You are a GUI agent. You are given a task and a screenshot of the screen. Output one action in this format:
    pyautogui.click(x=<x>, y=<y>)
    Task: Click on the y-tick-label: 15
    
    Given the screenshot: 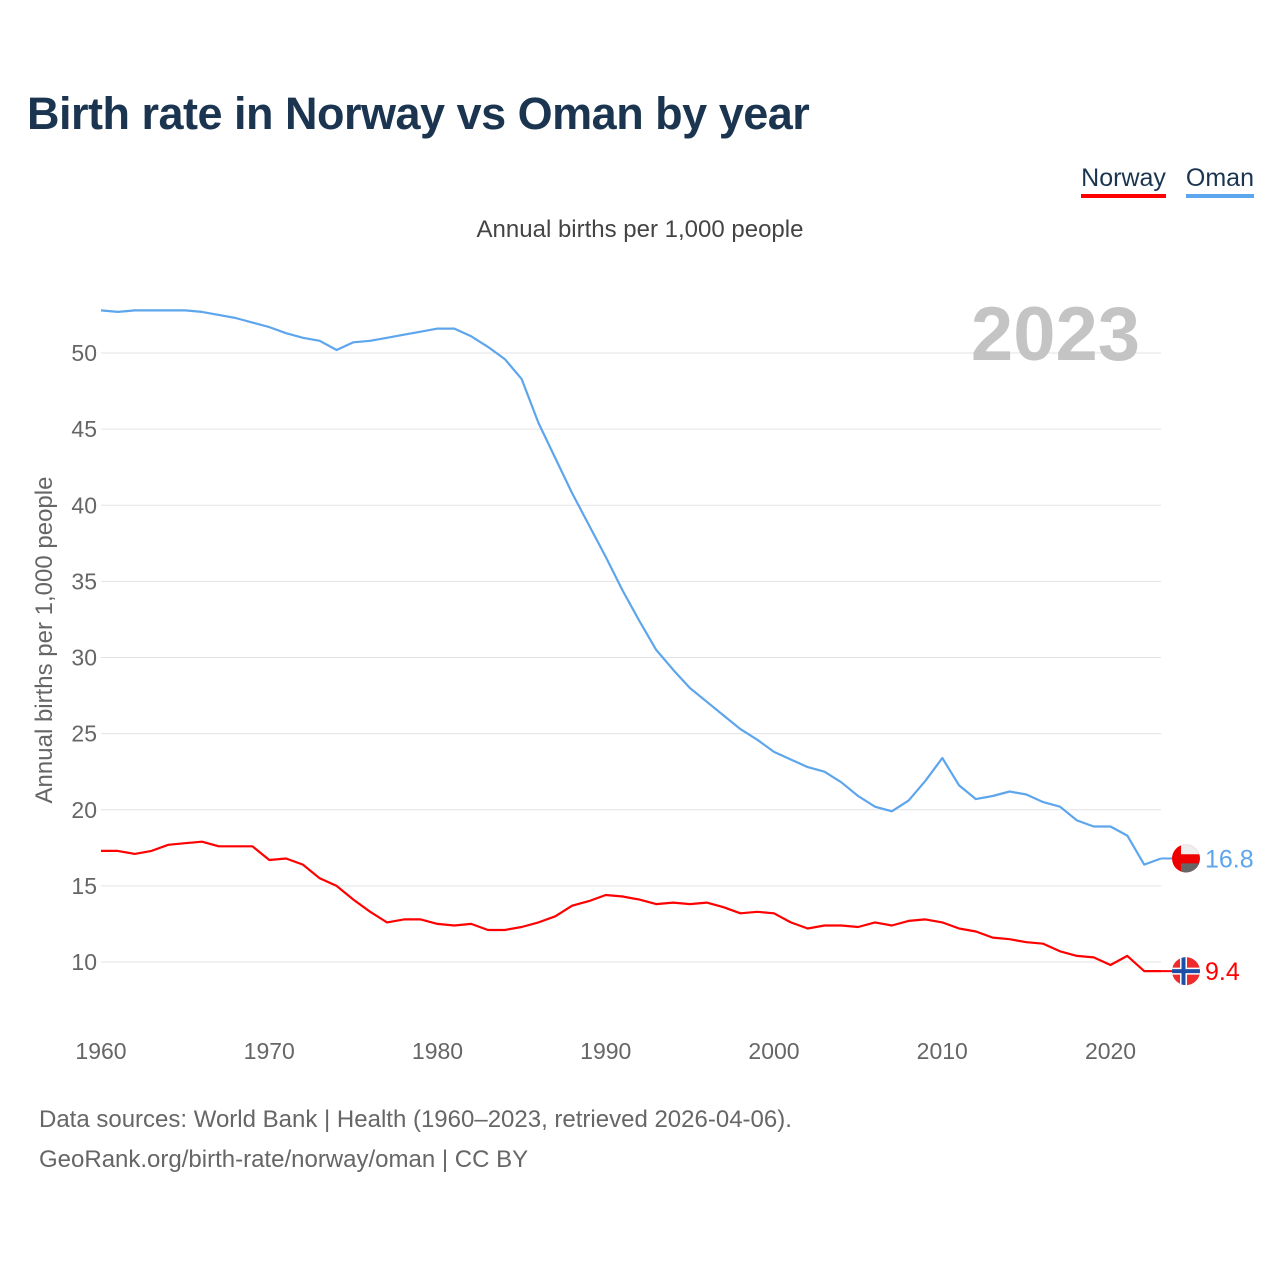 What is the action you would take?
    pyautogui.click(x=84, y=886)
    